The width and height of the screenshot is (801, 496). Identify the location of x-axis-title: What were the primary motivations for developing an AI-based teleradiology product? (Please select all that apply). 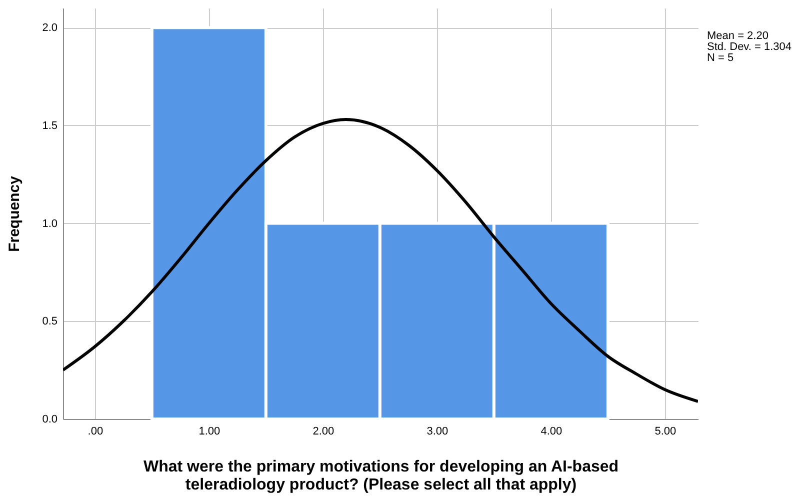
(381, 476).